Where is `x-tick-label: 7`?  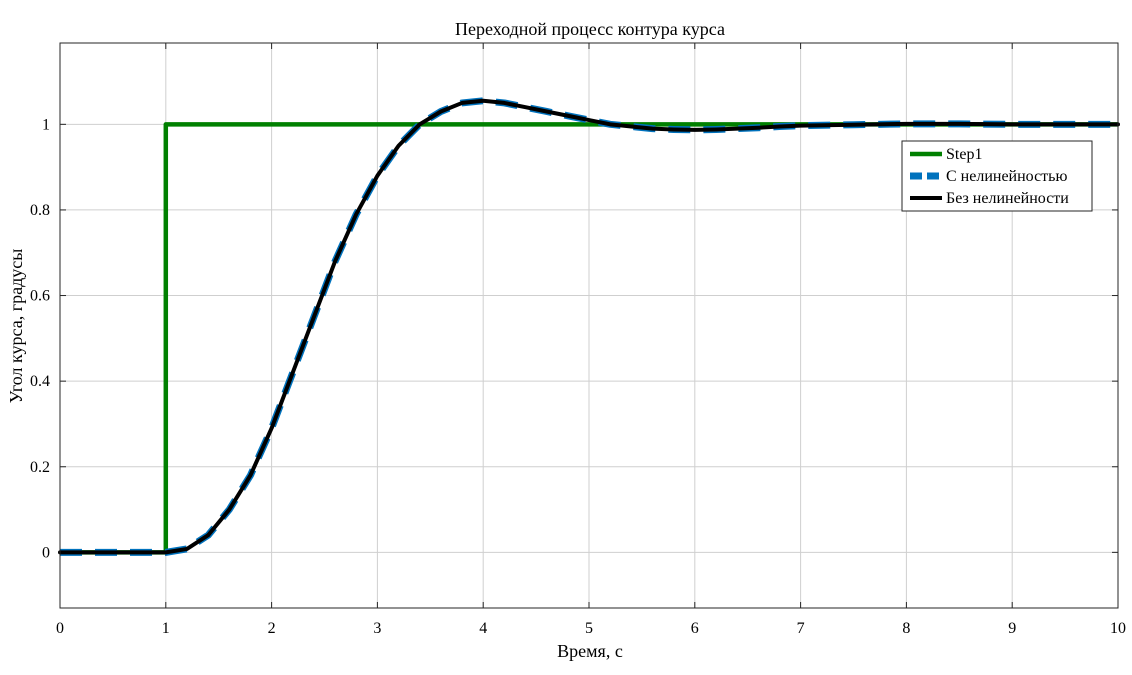 x-tick-label: 7 is located at coordinates (801, 628).